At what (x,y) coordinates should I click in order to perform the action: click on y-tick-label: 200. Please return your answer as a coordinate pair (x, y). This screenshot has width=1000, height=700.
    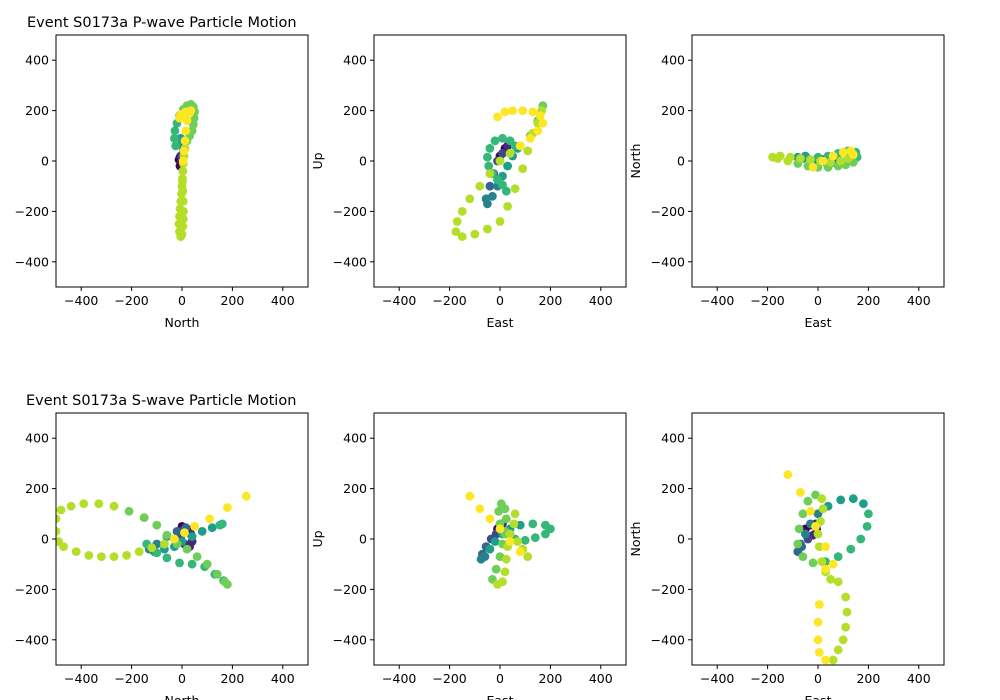
    Looking at the image, I should click on (37, 488).